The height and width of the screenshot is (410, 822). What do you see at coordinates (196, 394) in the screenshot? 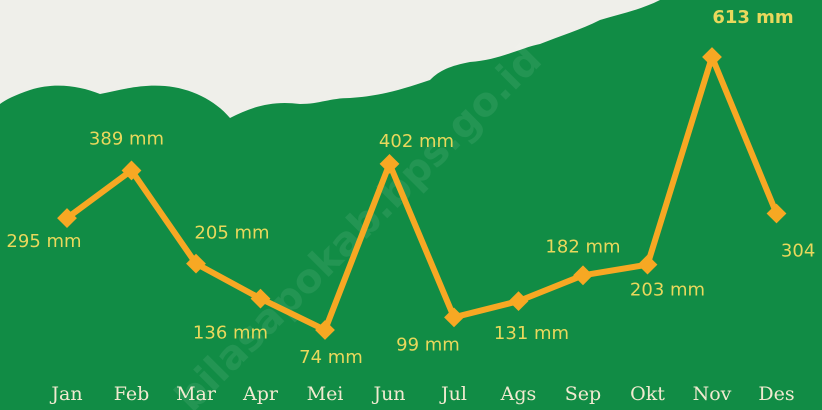
I see `x-tick-label: Mar` at bounding box center [196, 394].